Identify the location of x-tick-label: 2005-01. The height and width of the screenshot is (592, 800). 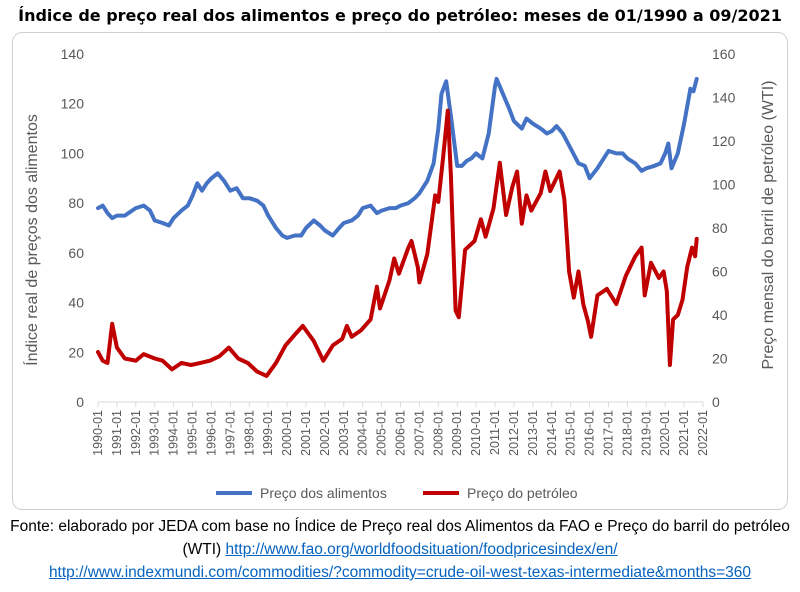
(382, 433).